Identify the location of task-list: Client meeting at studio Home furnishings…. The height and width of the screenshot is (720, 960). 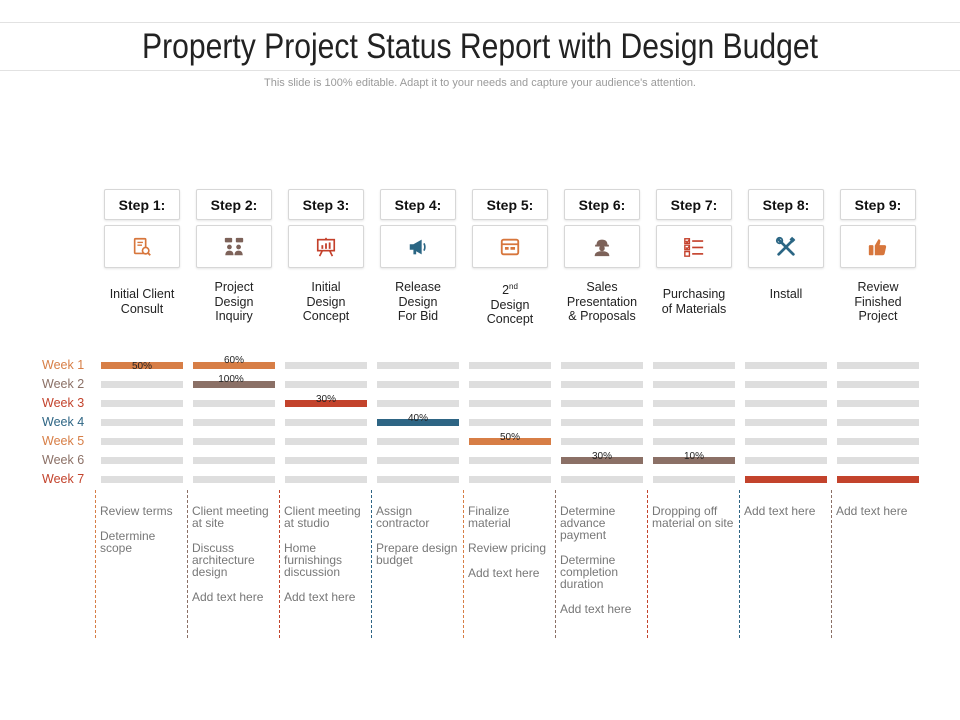
(326, 554).